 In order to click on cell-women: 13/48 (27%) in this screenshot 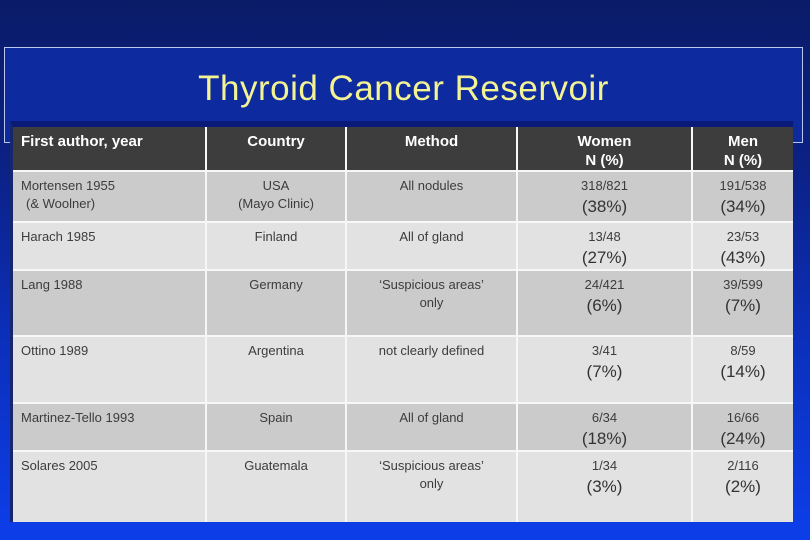, I will do `click(604, 246)`.